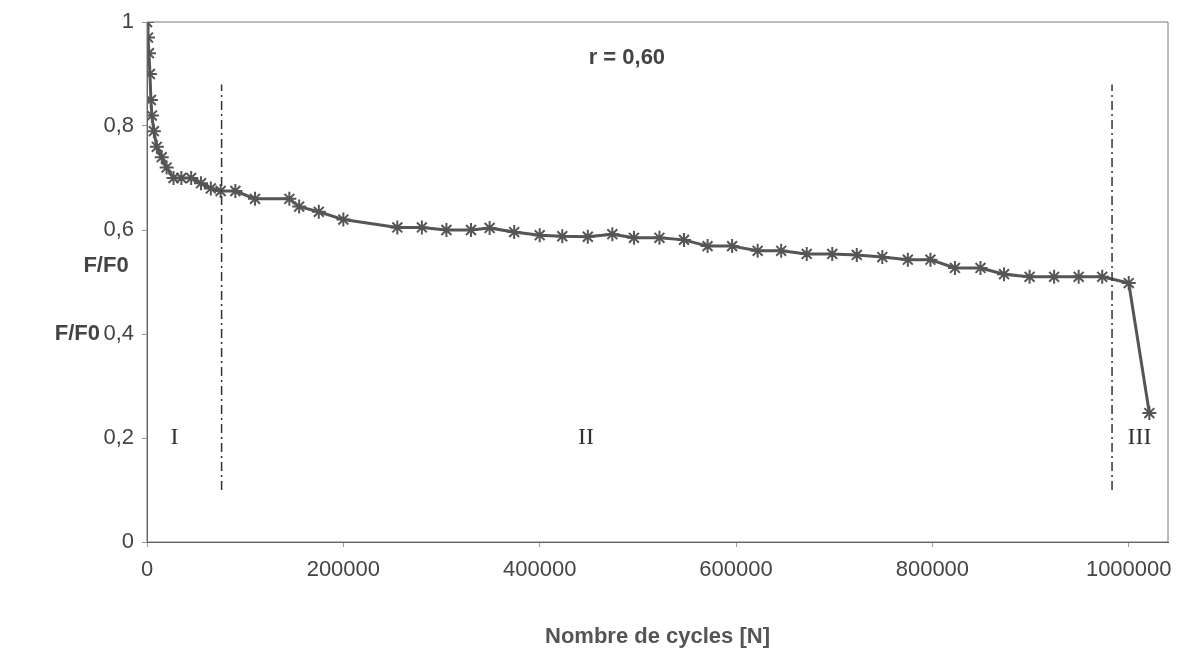 The height and width of the screenshot is (654, 1191). What do you see at coordinates (736, 569) in the screenshot?
I see `x-tick-label: 600000` at bounding box center [736, 569].